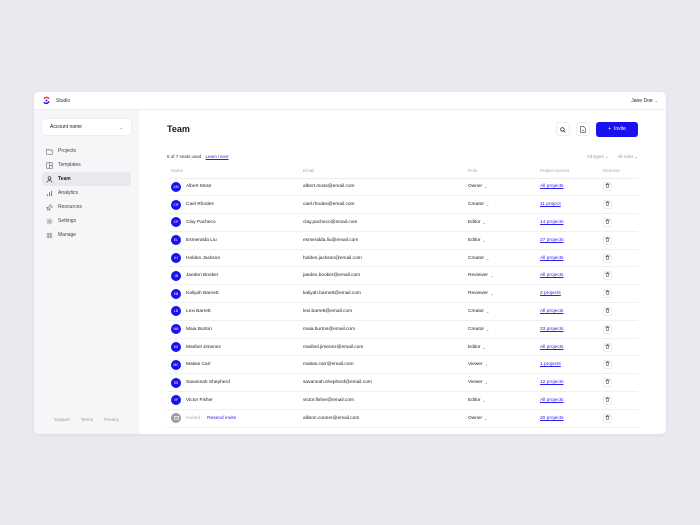 Image resolution: width=700 pixels, height=525 pixels. What do you see at coordinates (46, 101) in the screenshot?
I see `studio-logo-icon` at bounding box center [46, 101].